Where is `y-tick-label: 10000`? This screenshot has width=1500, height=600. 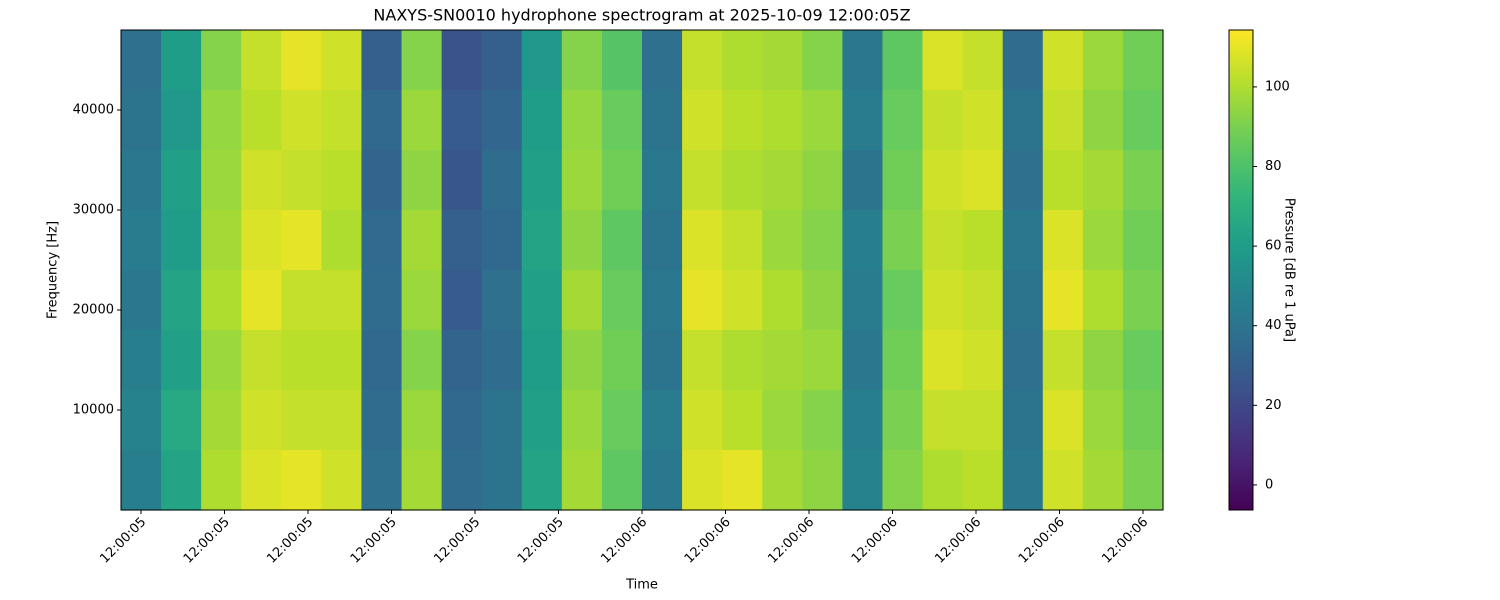
y-tick-label: 10000 is located at coordinates (93, 410).